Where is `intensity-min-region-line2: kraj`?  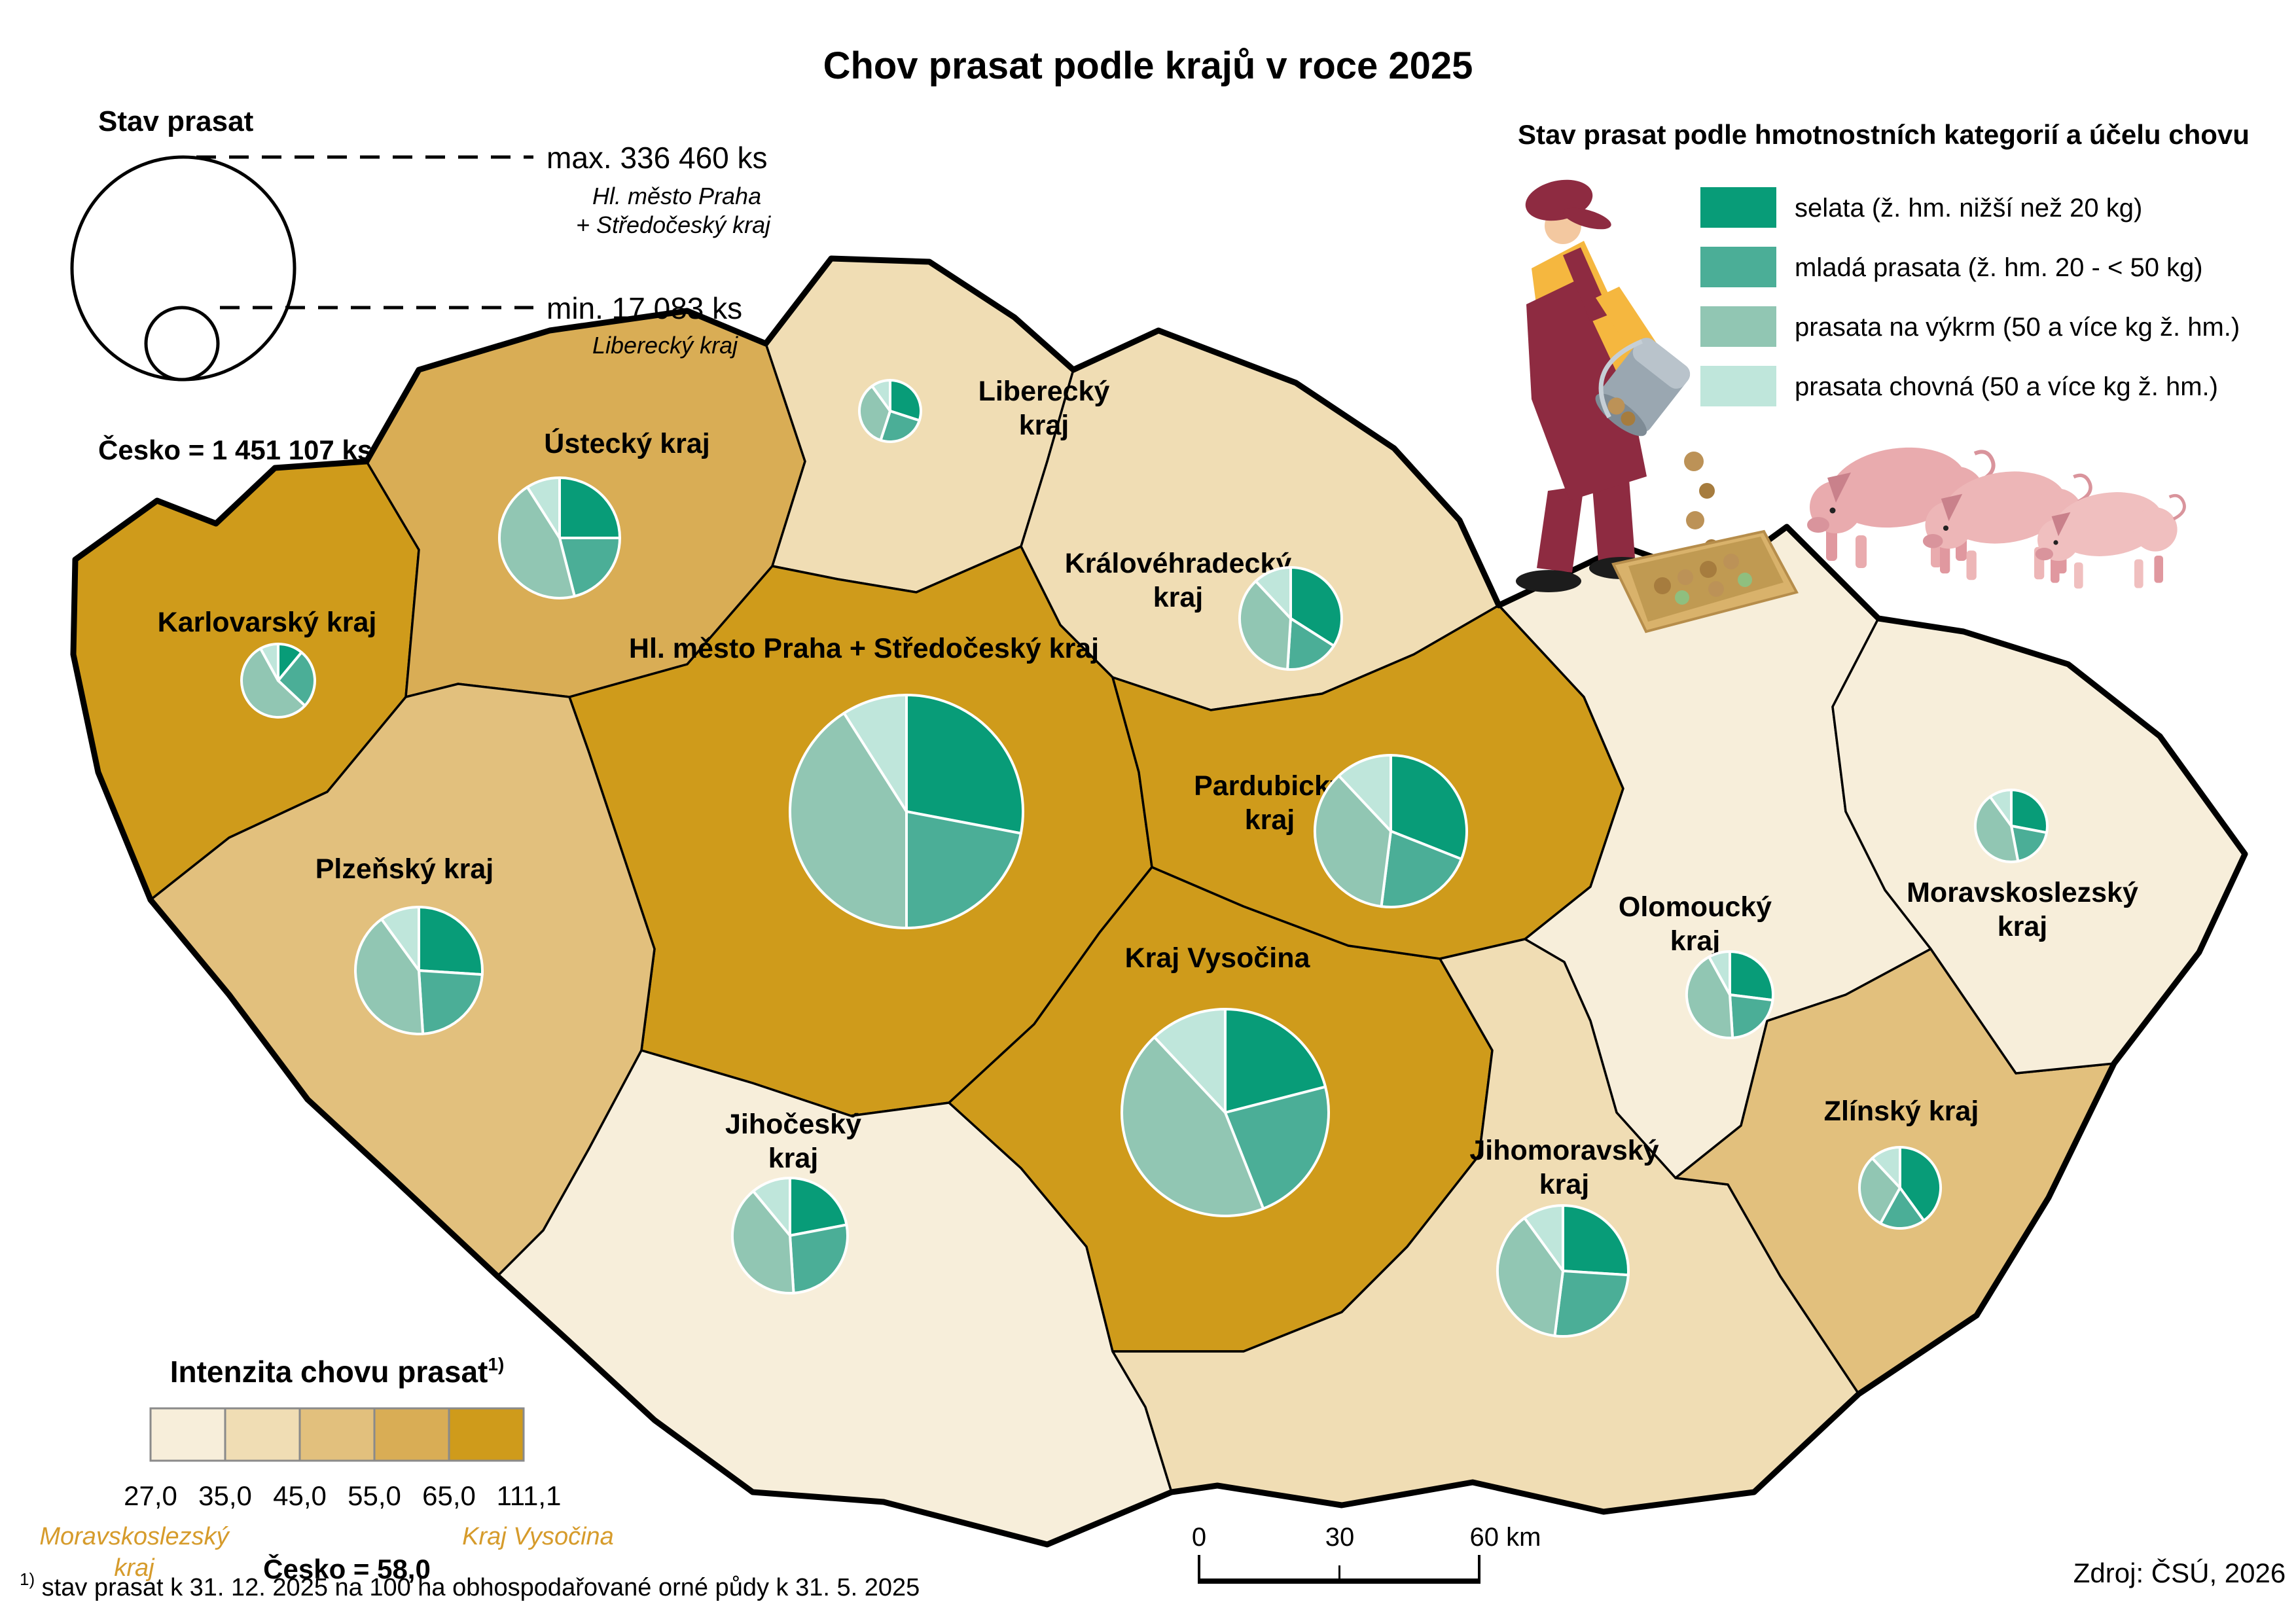 intensity-min-region-line2: kraj is located at coordinates (134, 1568).